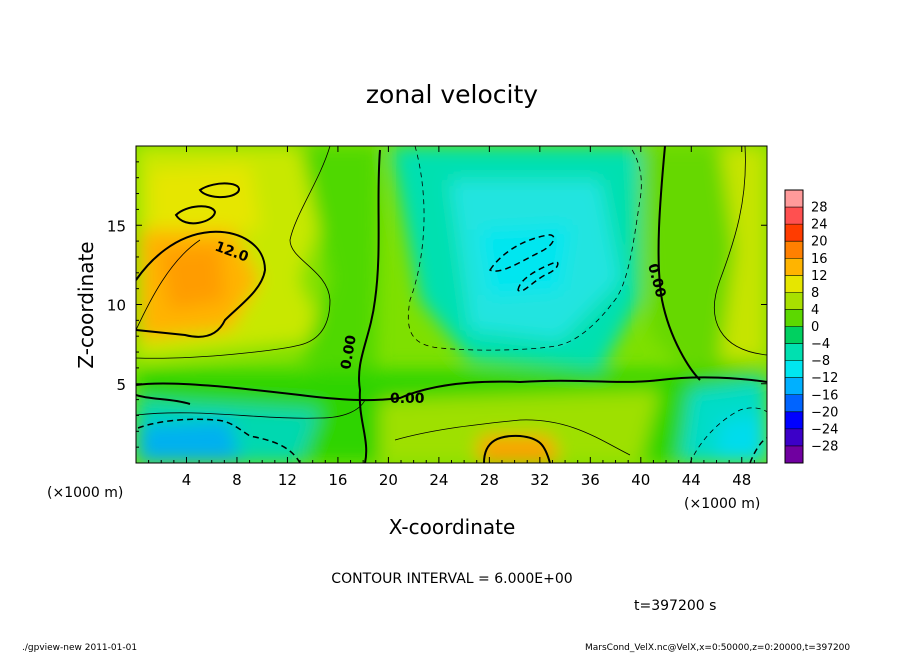  I want to click on contour-minus12-lower-right, so click(758, 450).